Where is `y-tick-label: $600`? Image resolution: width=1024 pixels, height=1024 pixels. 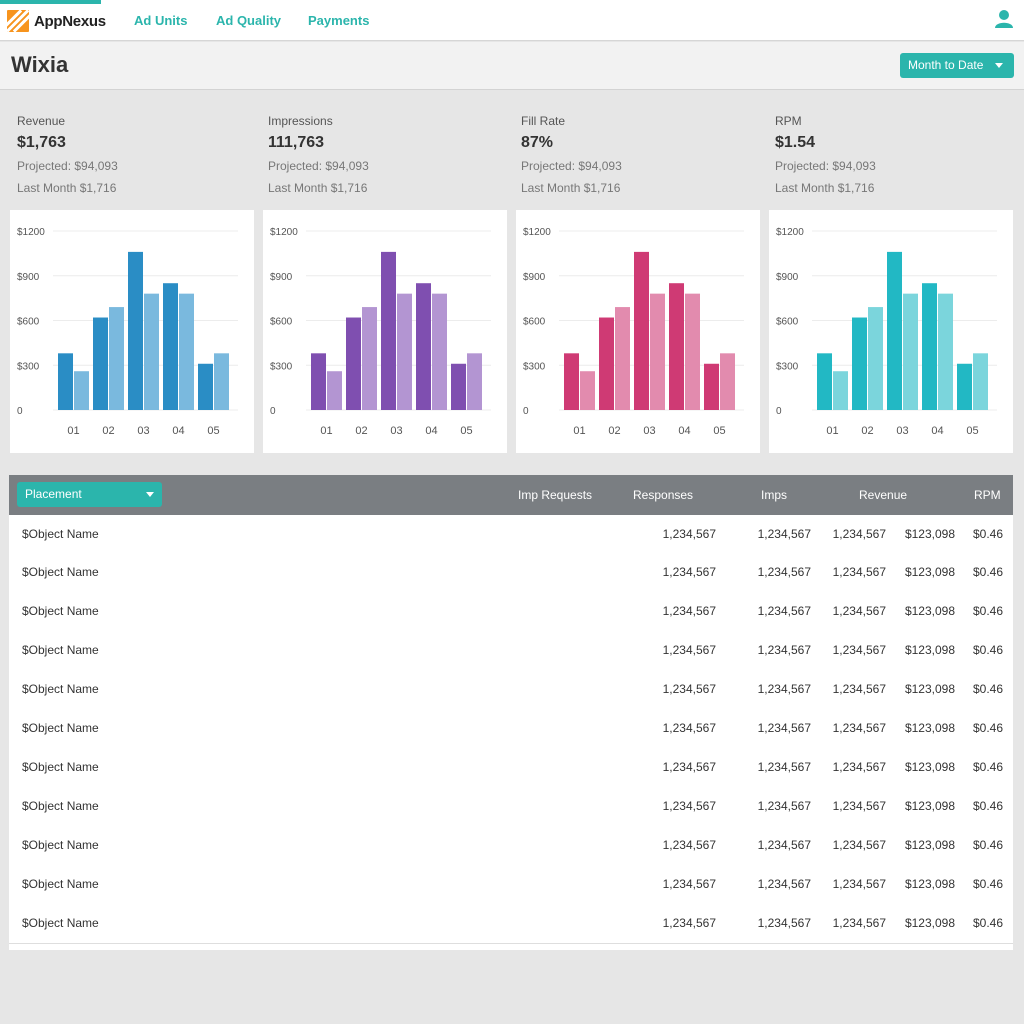
y-tick-label: $600 is located at coordinates (281, 322).